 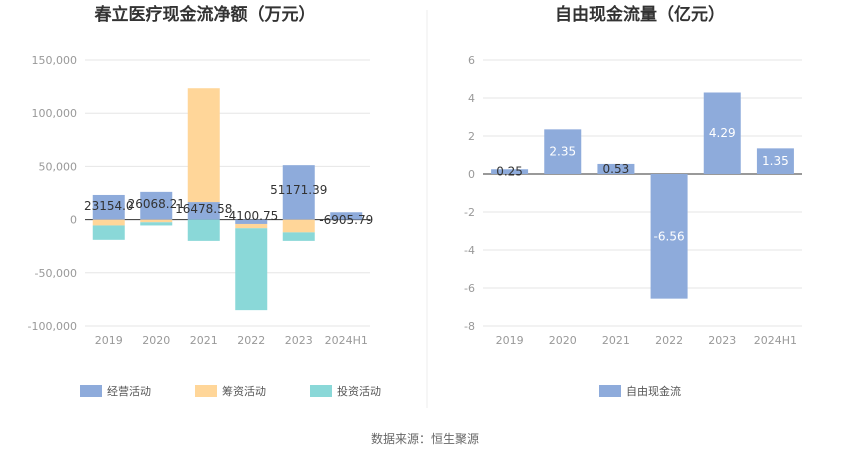 What do you see at coordinates (469, 326) in the screenshot?
I see `right-ytick-7: -8` at bounding box center [469, 326].